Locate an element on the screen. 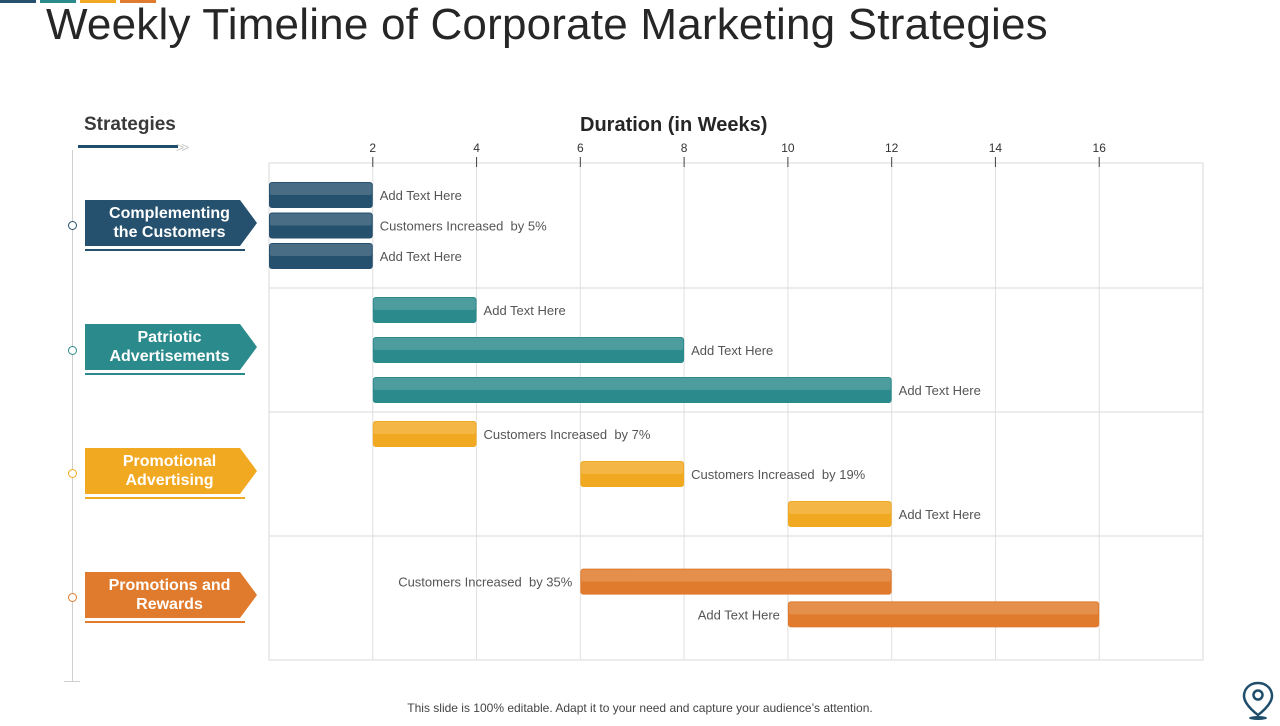  strategy-label-0: Complementing the Customers is located at coordinates (171, 227).